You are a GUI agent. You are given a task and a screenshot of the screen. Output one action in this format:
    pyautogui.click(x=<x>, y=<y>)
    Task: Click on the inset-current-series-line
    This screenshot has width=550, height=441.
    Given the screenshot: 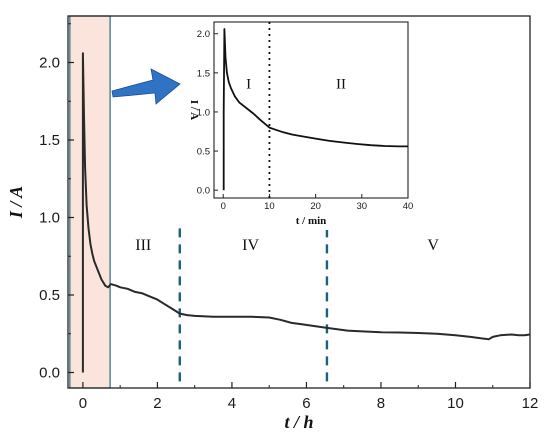 What is the action you would take?
    pyautogui.click(x=315, y=109)
    